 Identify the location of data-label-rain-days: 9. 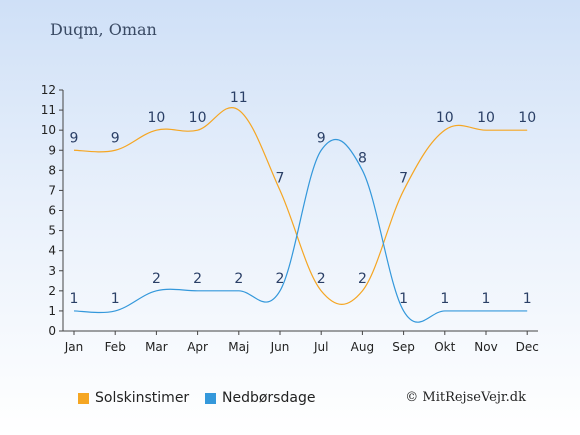
(321, 138).